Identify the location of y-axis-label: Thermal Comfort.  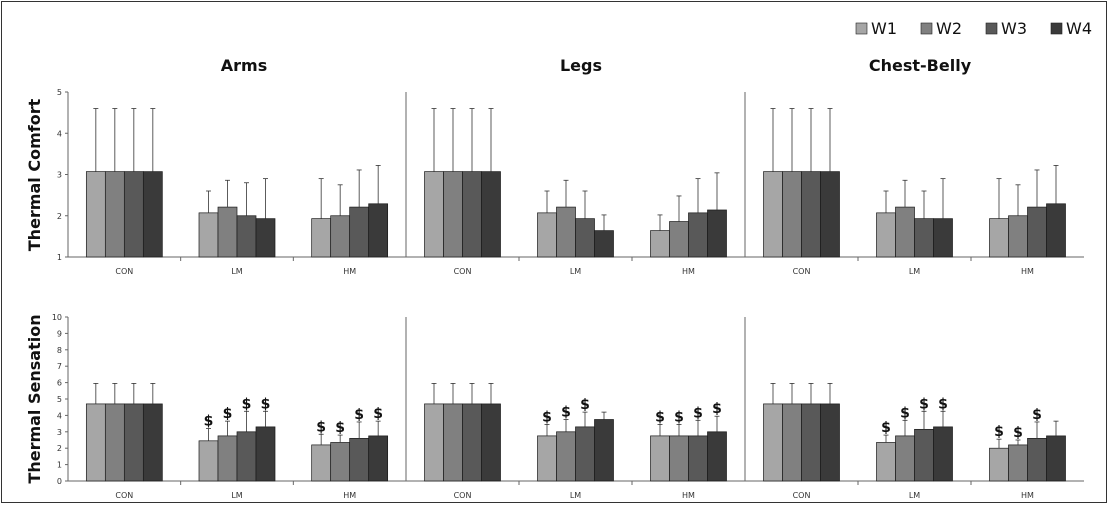
(34, 174).